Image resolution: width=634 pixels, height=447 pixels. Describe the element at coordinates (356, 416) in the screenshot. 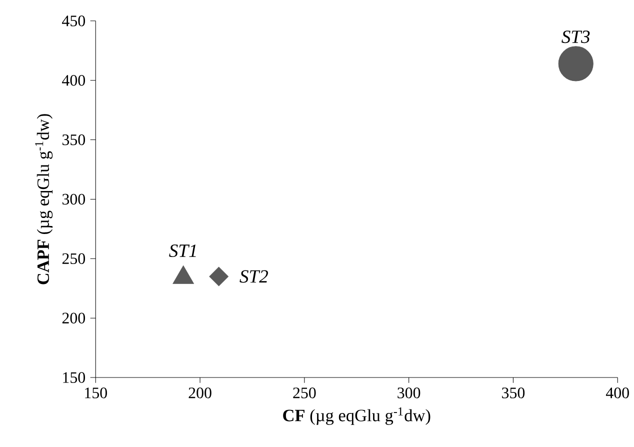

I see `x-axis-title: CF (µg eqGlu g$^{-1}$dw)` at that location.